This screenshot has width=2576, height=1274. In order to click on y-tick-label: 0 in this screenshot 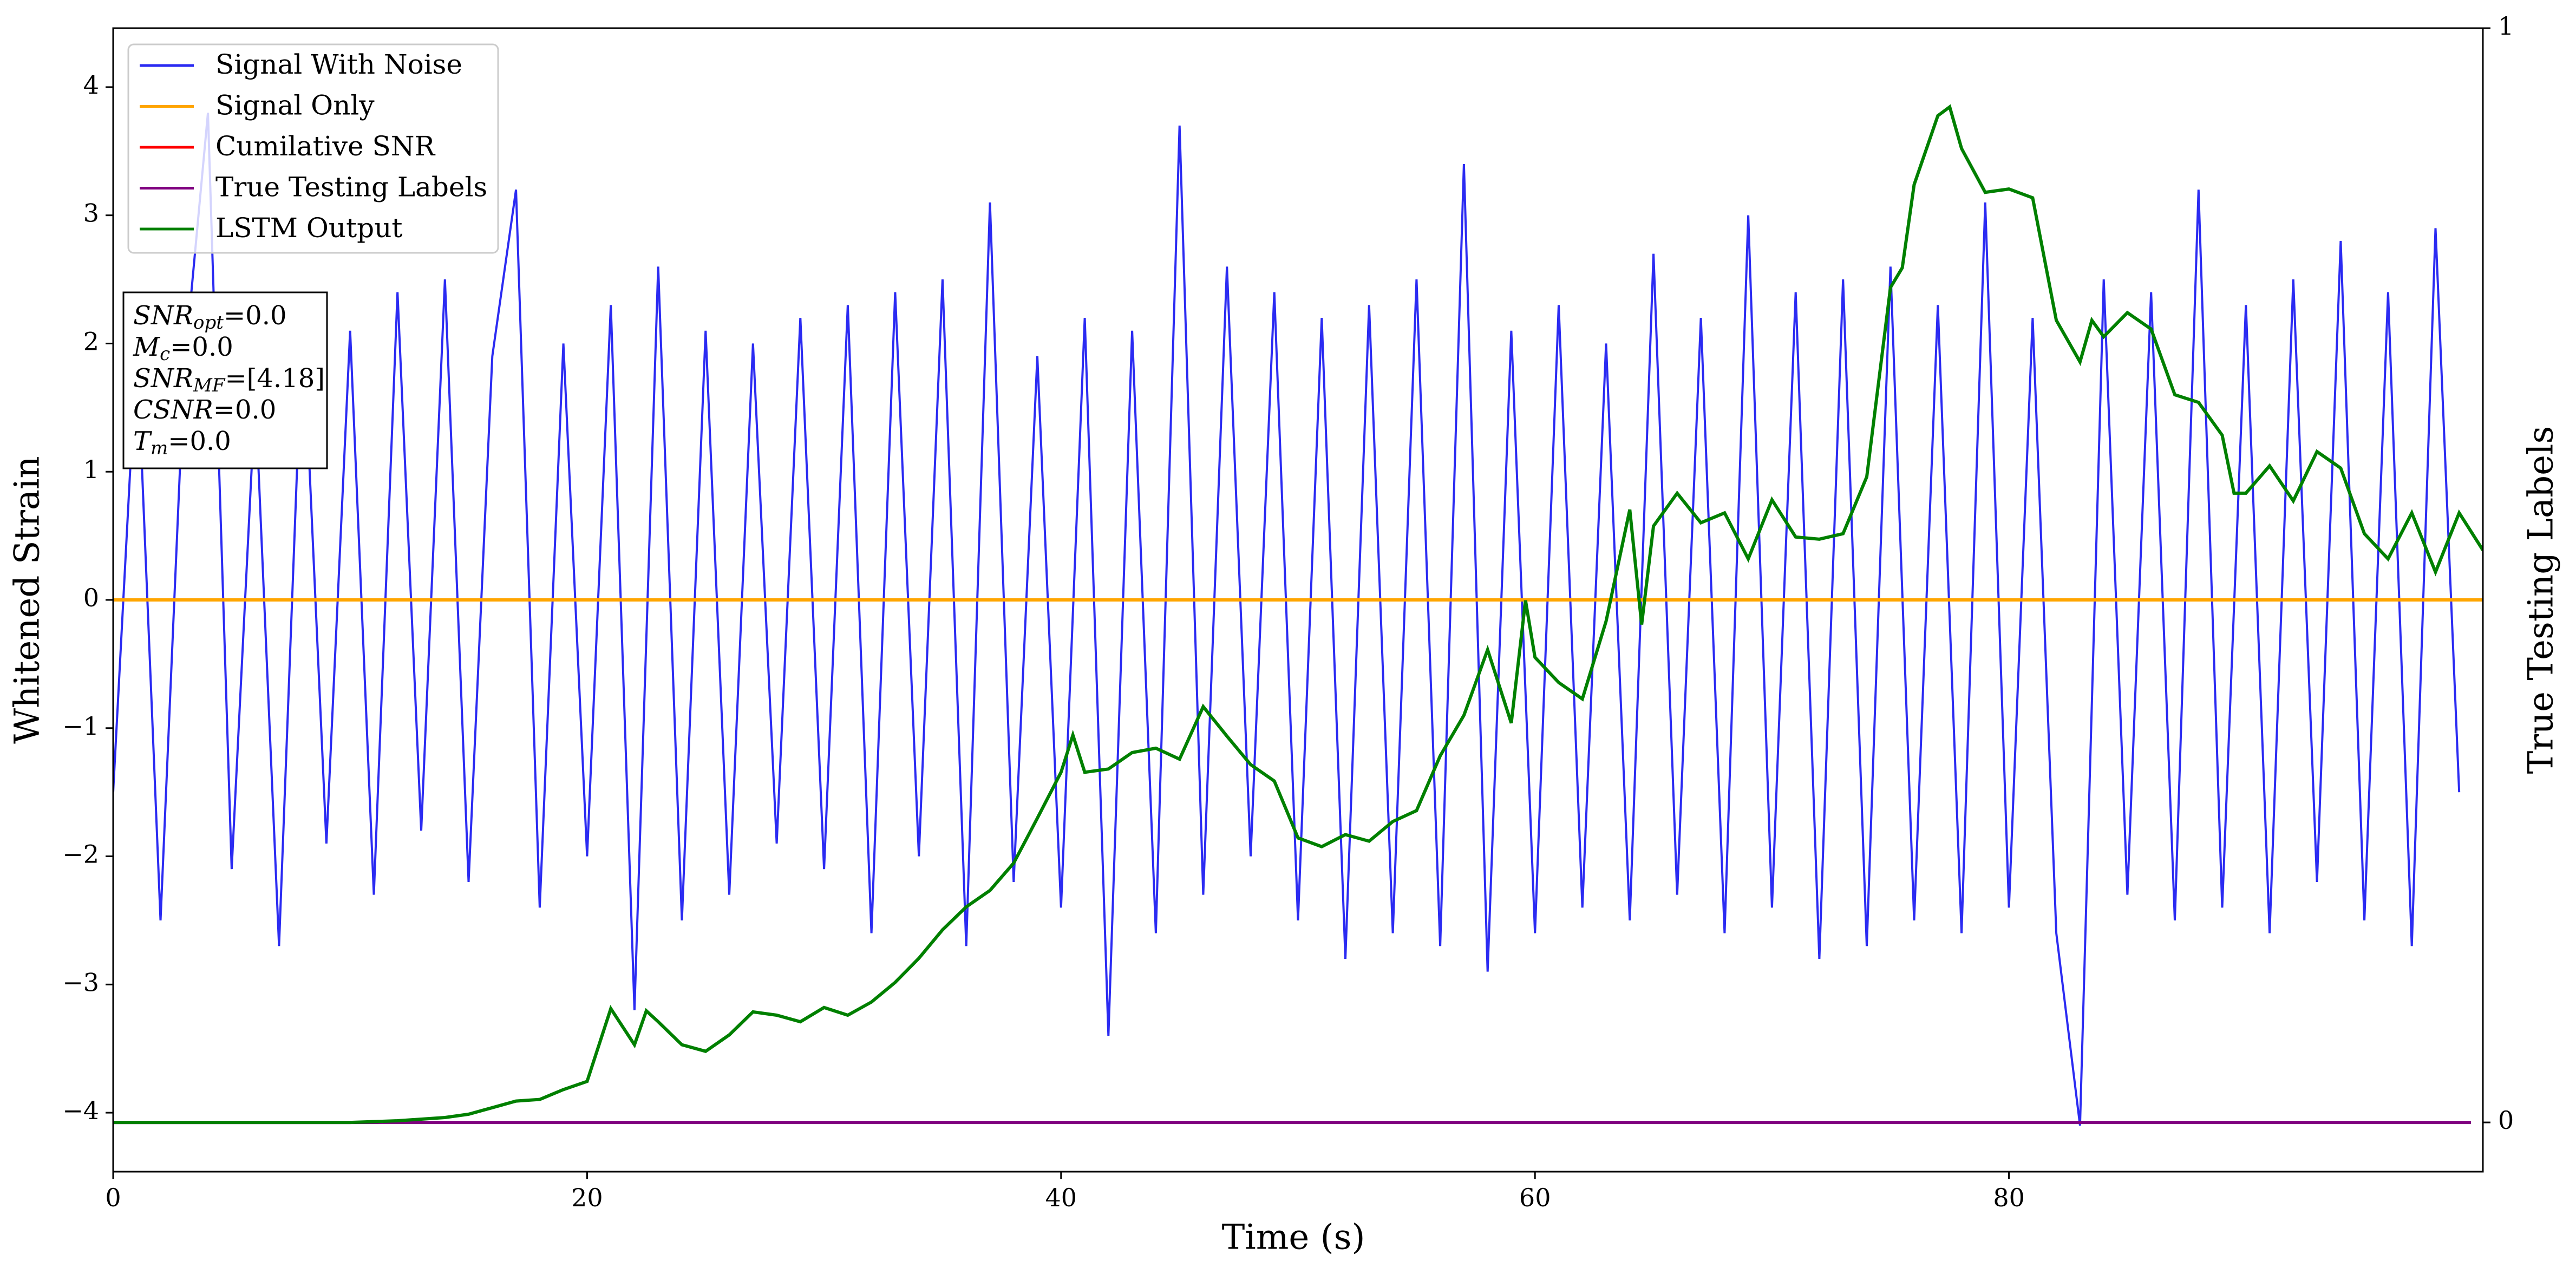, I will do `click(91, 597)`.